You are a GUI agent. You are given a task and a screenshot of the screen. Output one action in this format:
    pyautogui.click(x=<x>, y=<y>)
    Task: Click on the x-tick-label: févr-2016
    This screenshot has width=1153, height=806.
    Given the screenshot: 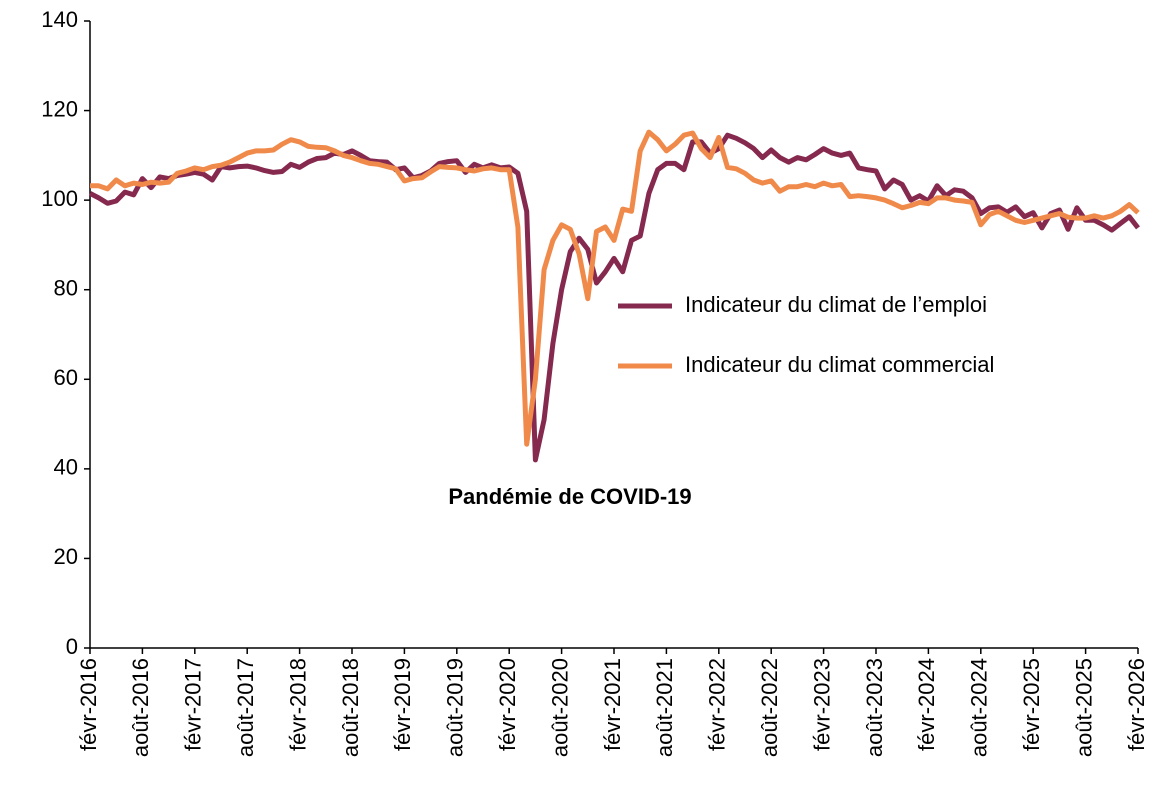 What is the action you would take?
    pyautogui.click(x=88, y=704)
    